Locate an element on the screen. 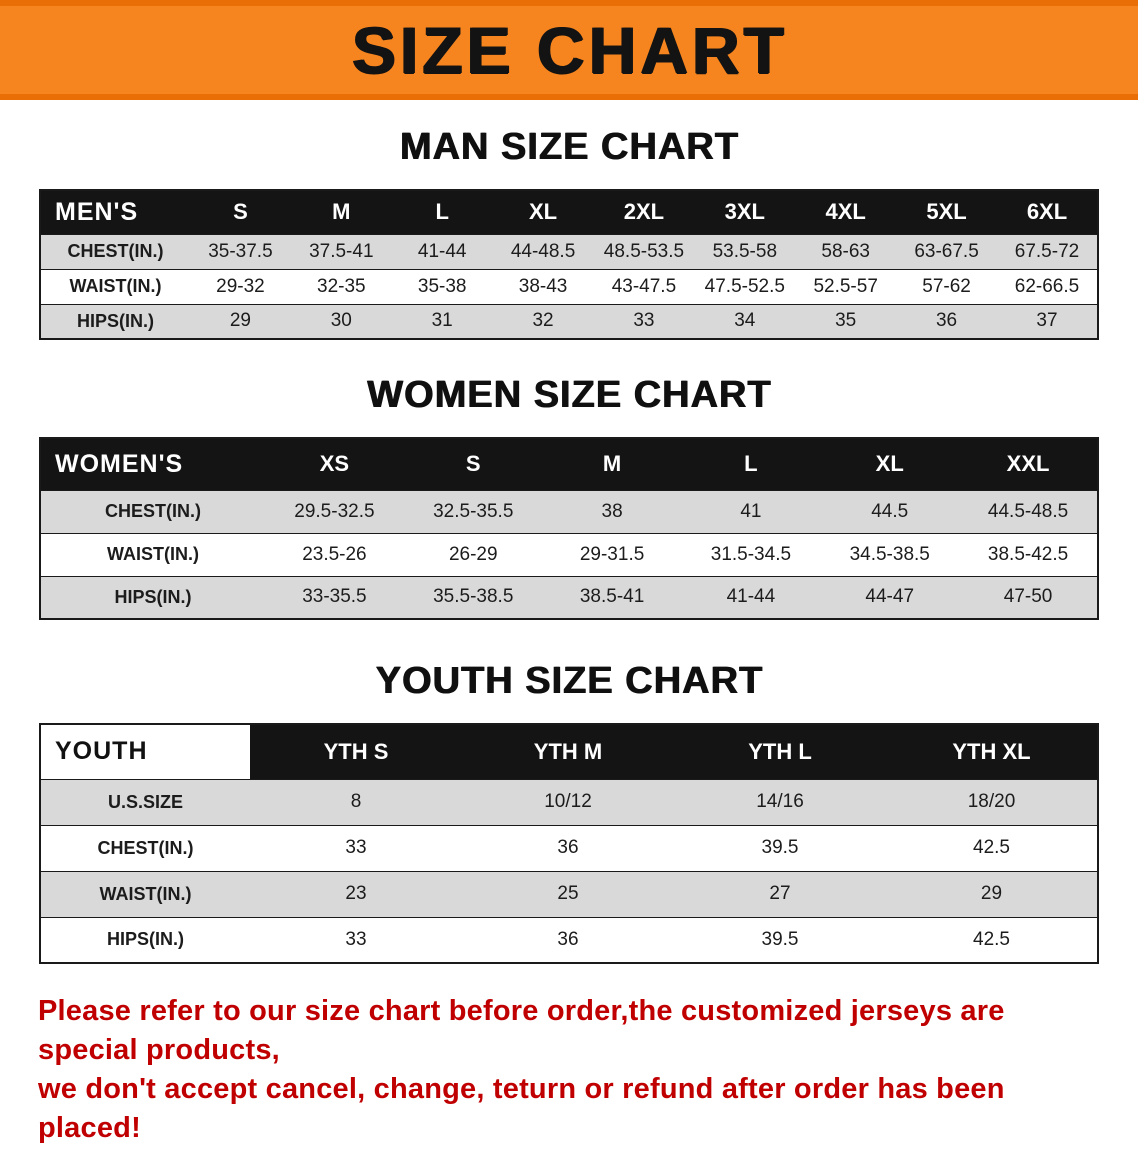  size-value-cell: 44-48.5 is located at coordinates (543, 251).